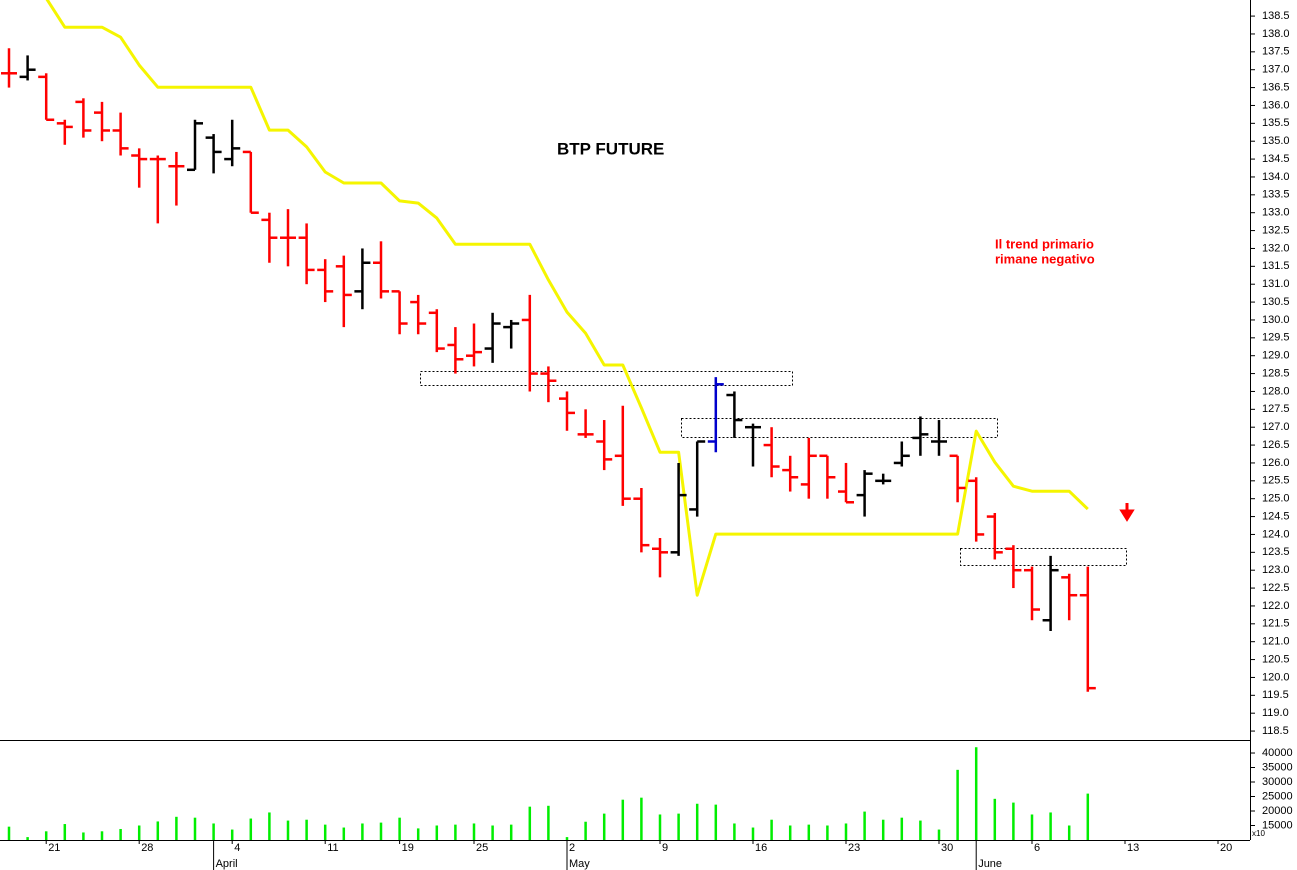 This screenshot has height=870, width=1297. What do you see at coordinates (1276, 34) in the screenshot?
I see `y-tick-label: 138.0` at bounding box center [1276, 34].